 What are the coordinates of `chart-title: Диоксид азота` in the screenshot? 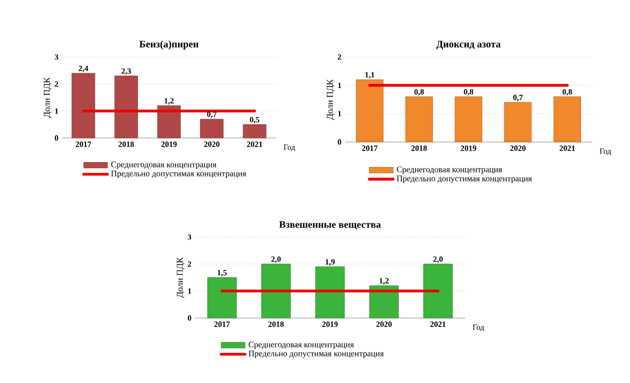 It's located at (468, 45).